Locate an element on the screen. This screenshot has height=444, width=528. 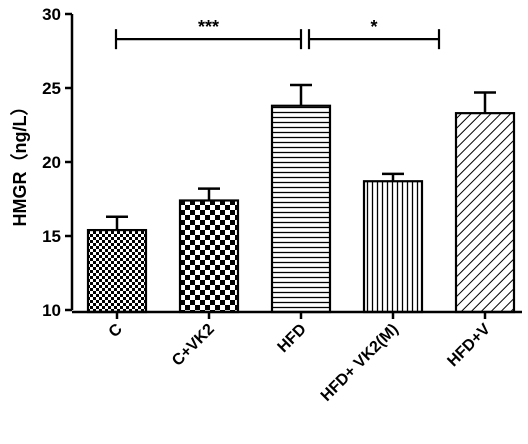
significance-label: *** is located at coordinates (208, 27).